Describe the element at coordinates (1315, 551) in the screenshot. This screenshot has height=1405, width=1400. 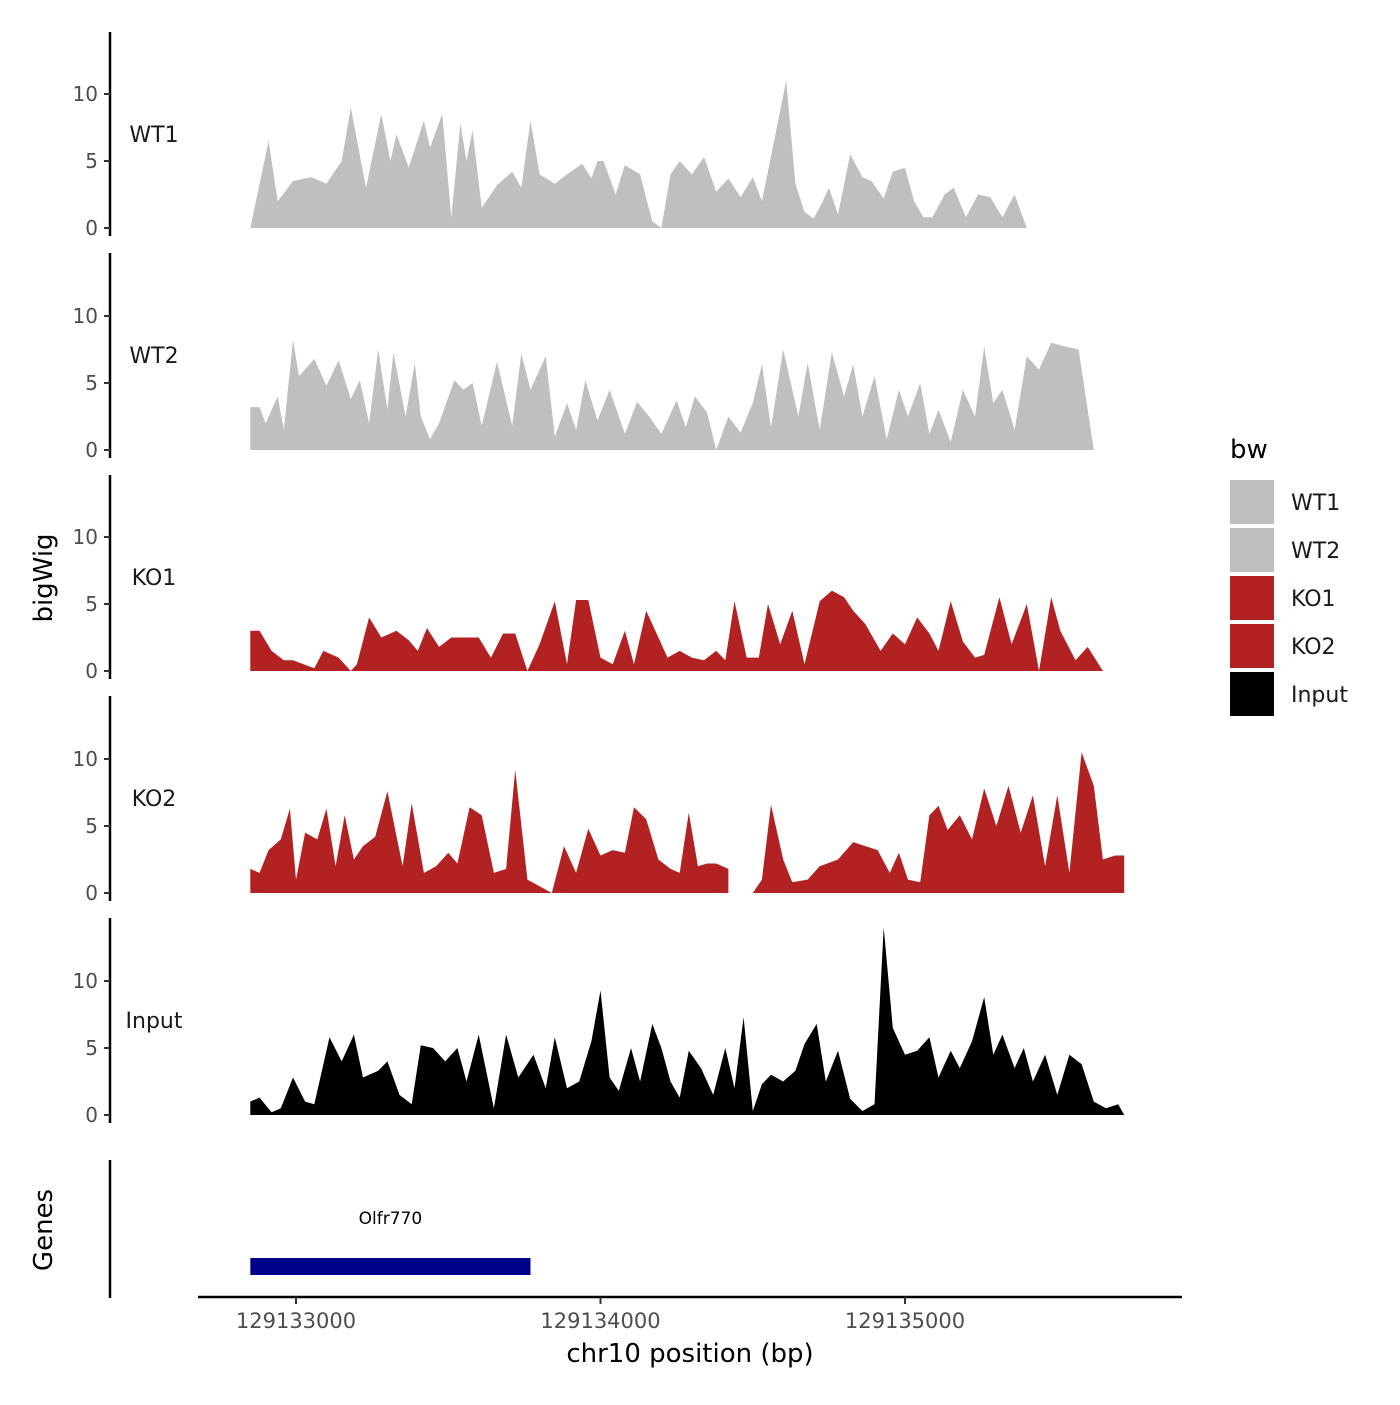
I see `legend-label: WT2` at that location.